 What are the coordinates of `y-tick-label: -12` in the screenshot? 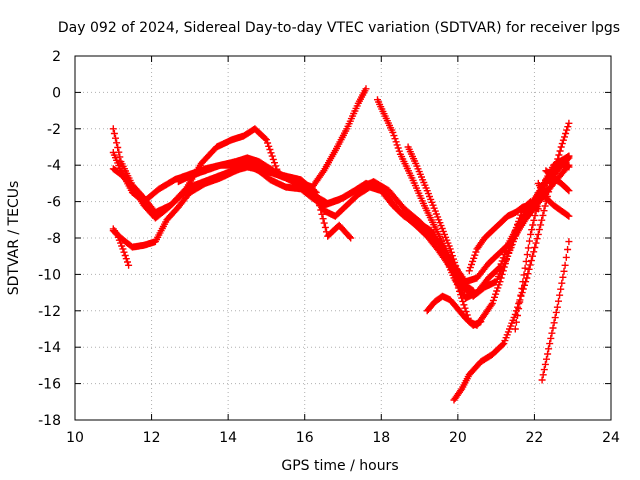 It's located at (49, 312).